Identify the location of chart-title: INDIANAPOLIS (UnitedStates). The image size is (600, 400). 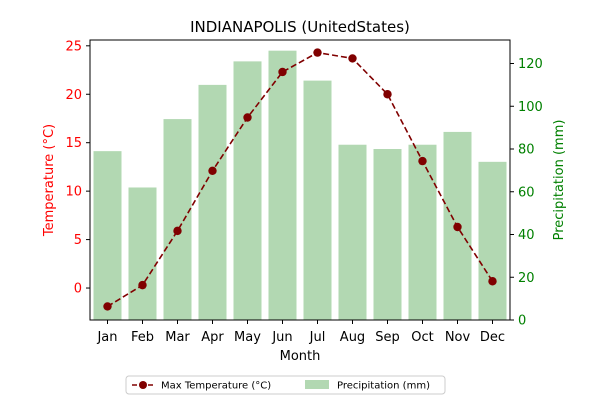
(300, 27).